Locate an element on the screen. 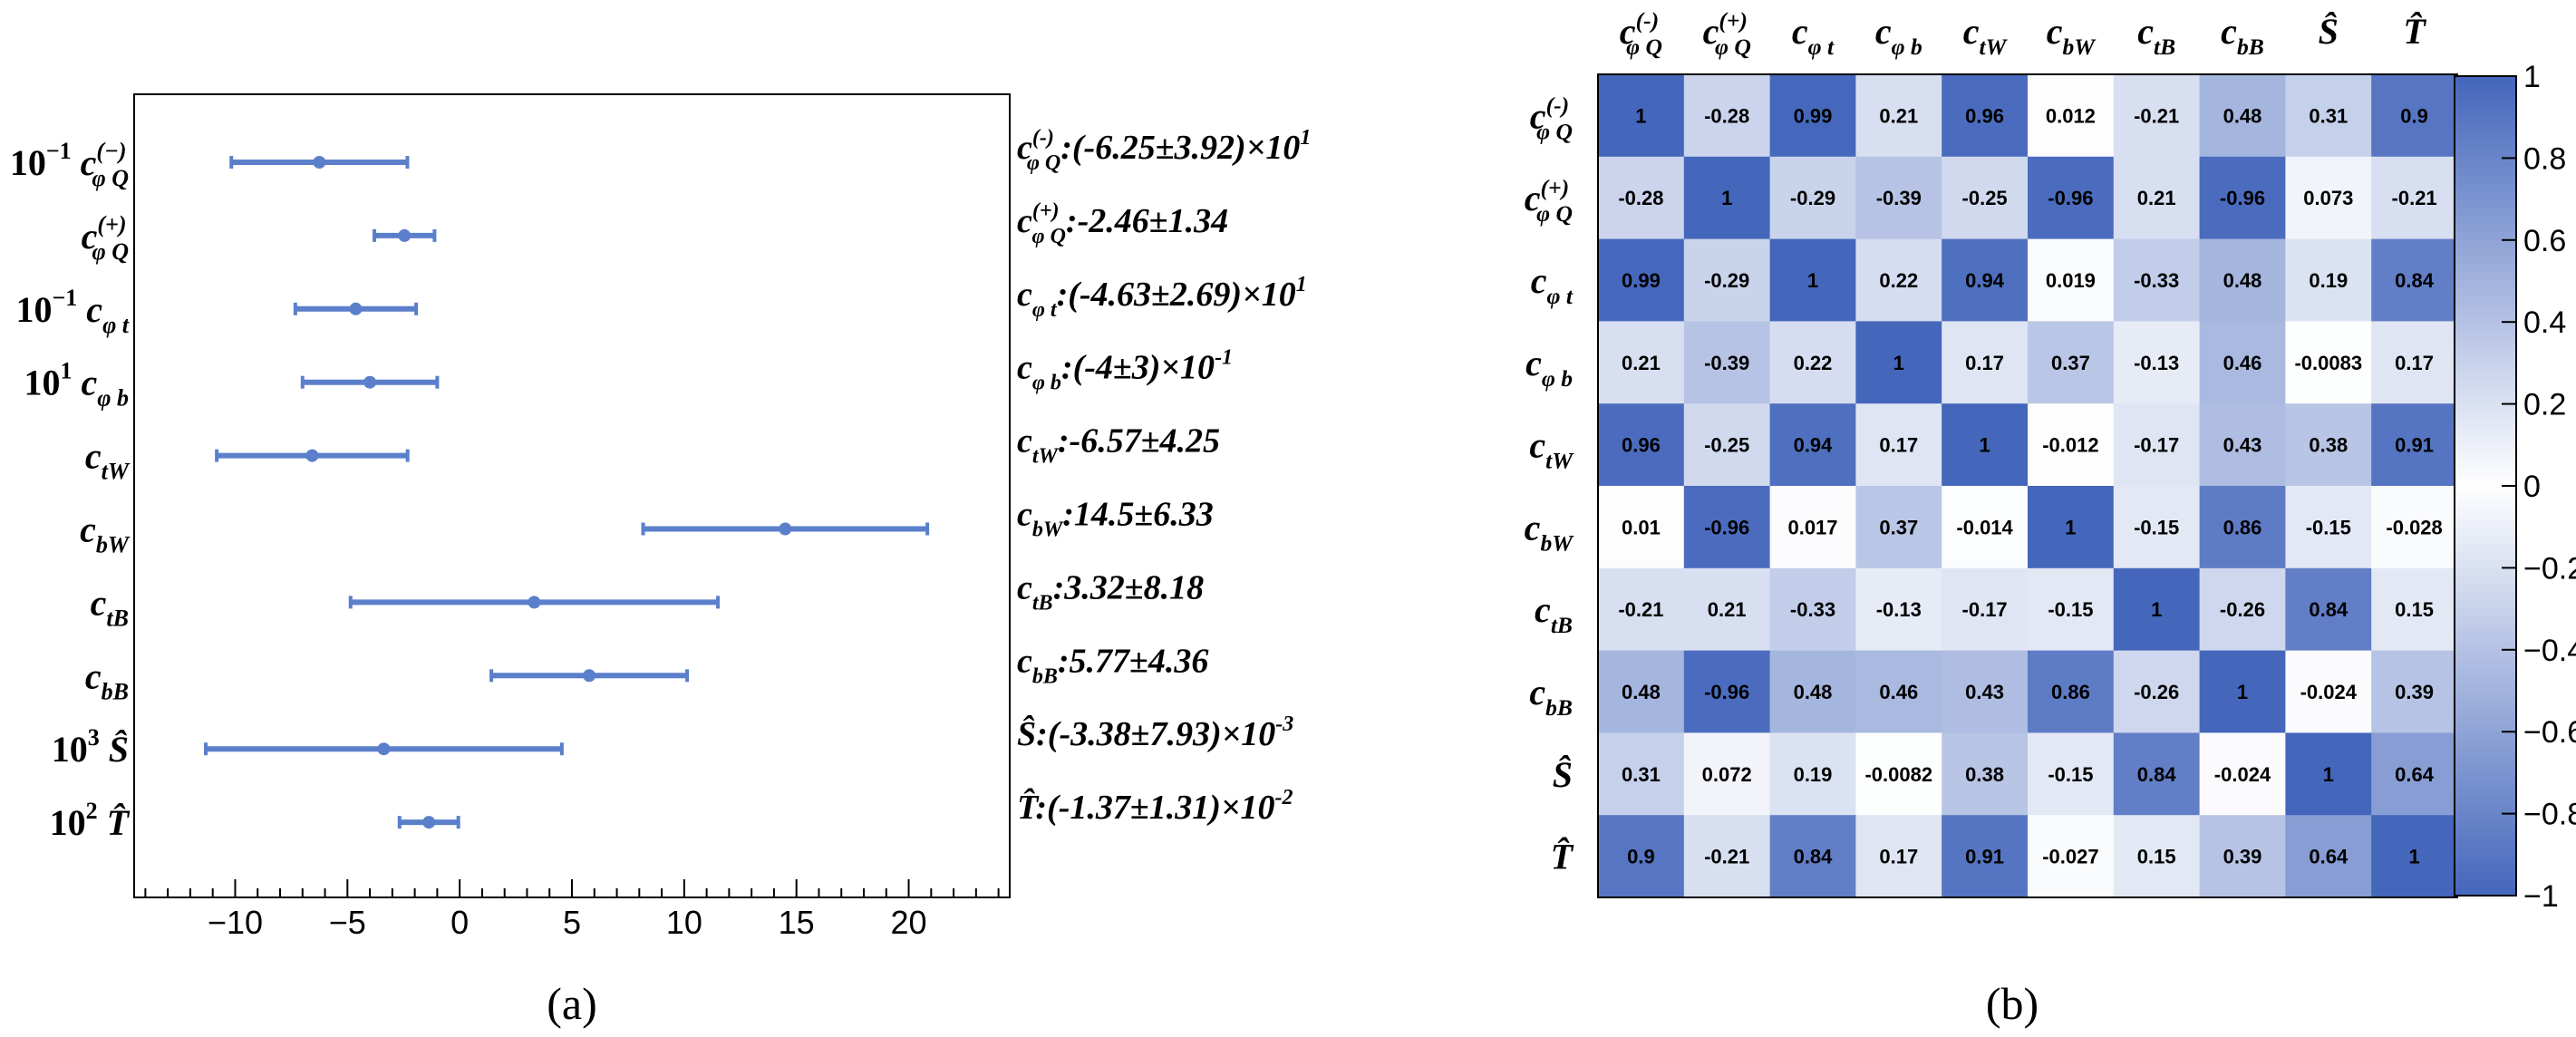 Image resolution: width=2576 pixels, height=1037 pixels. cell-value: -0.26 is located at coordinates (2156, 692).